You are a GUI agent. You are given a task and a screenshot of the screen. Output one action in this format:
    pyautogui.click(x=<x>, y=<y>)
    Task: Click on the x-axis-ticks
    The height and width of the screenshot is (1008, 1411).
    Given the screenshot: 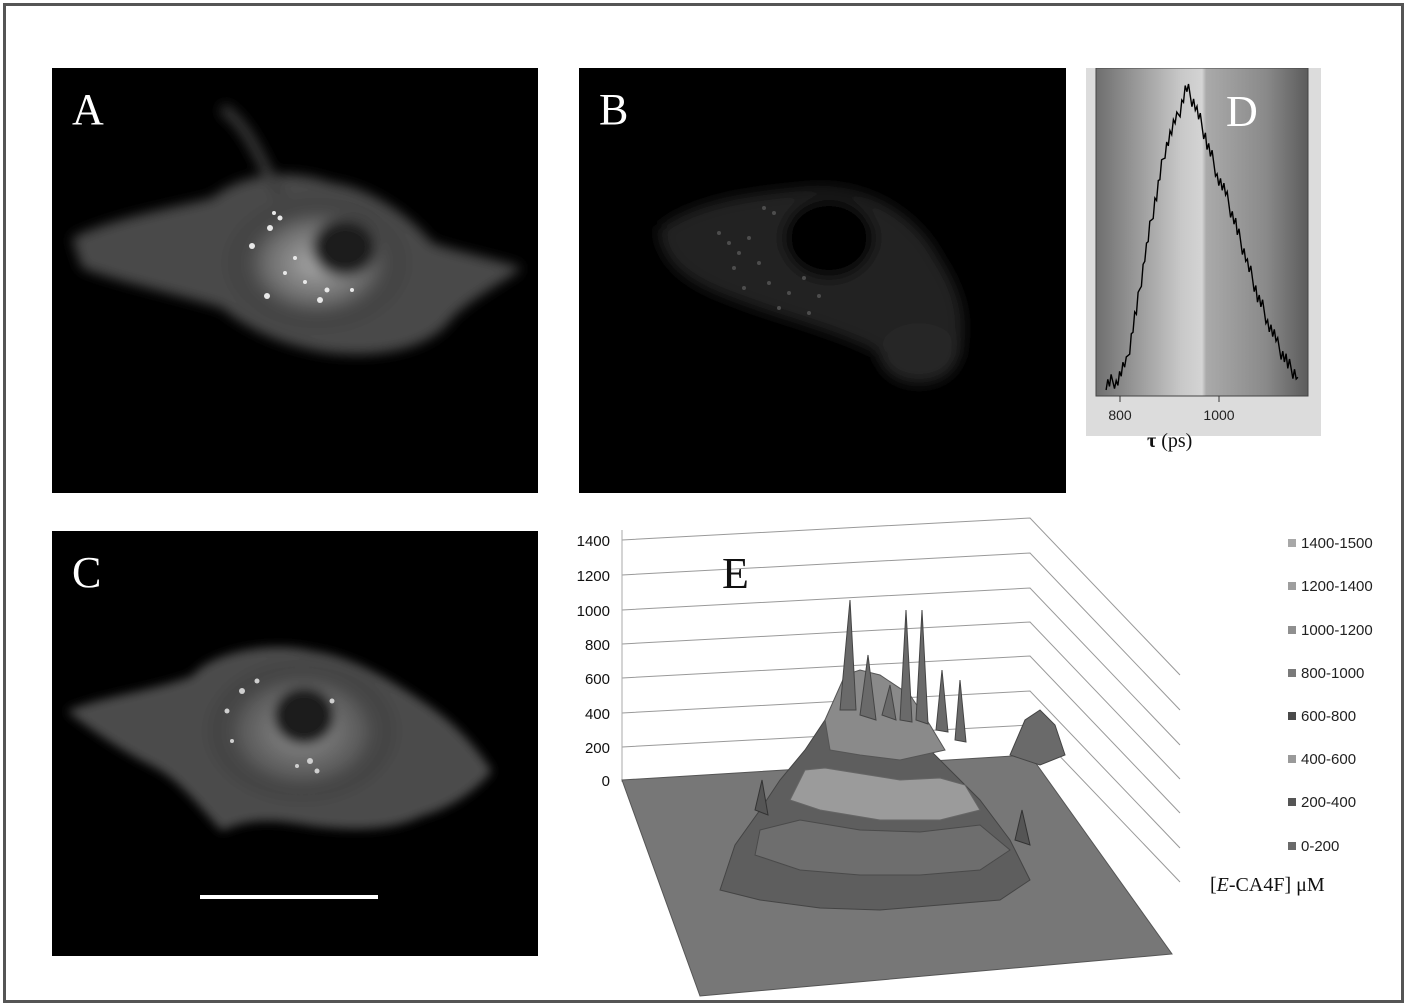 What is the action you would take?
    pyautogui.click(x=1169, y=399)
    